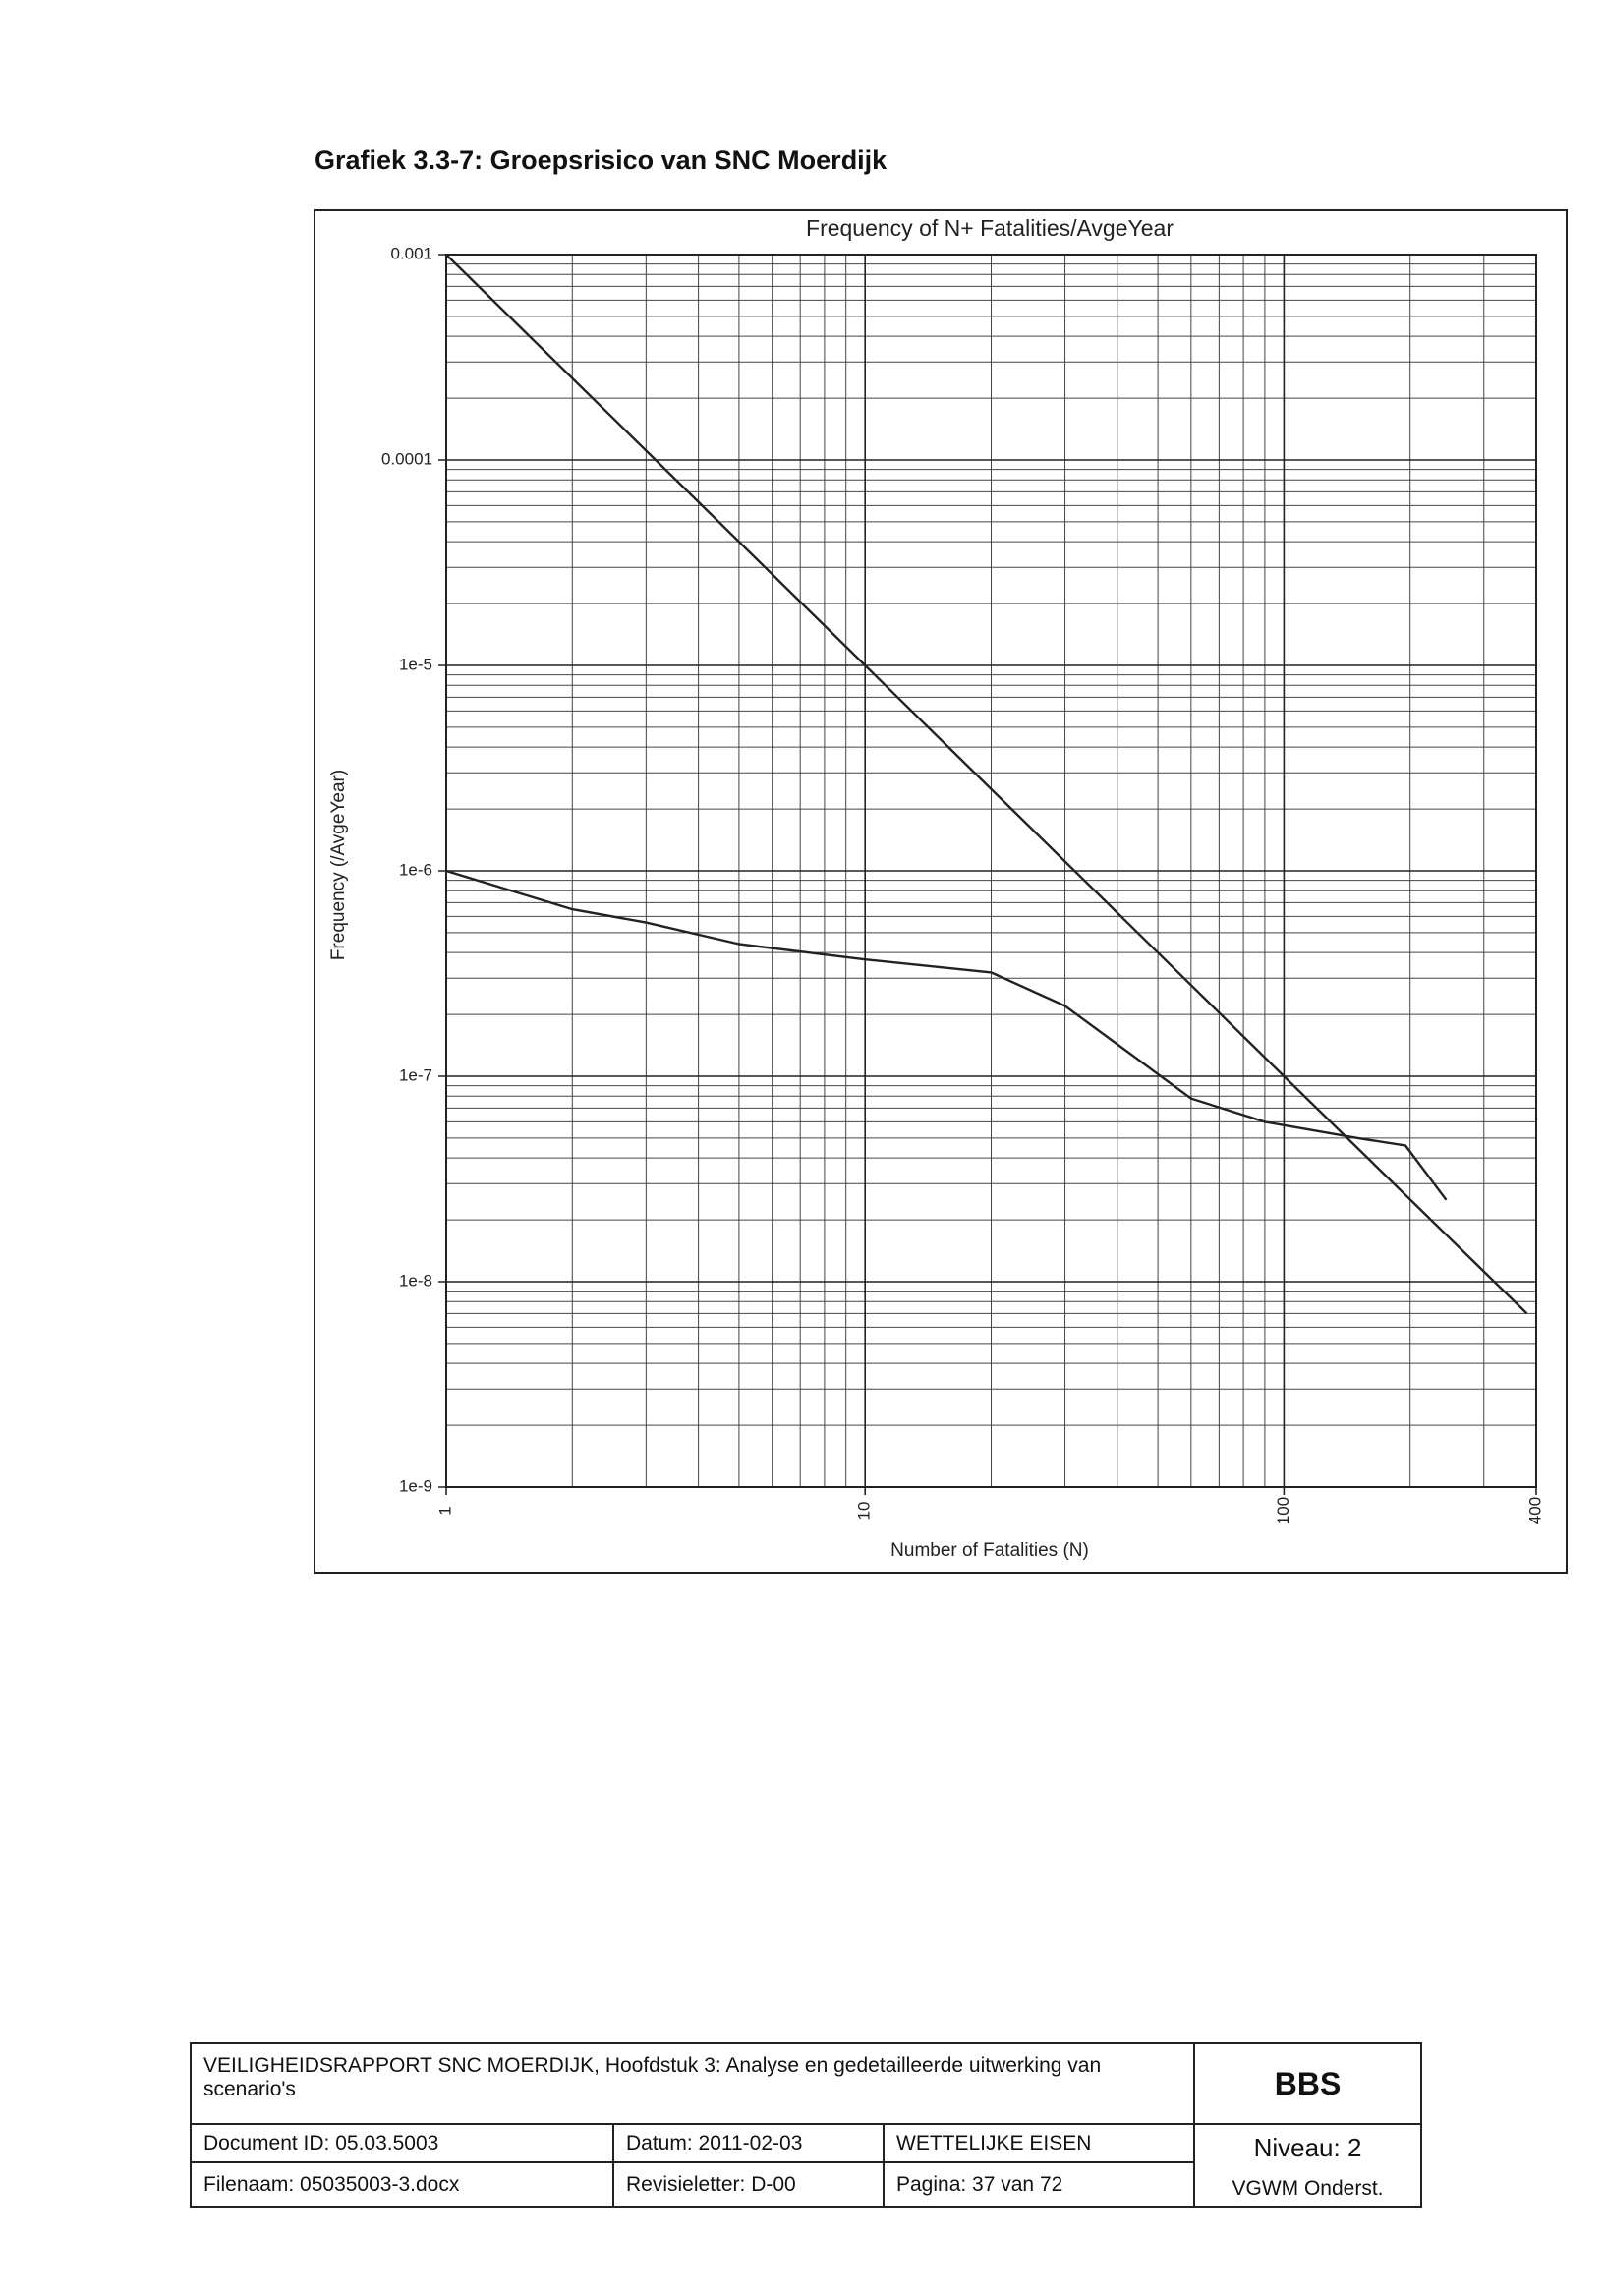 The width and height of the screenshot is (1604, 2296). Describe the element at coordinates (415, 1074) in the screenshot. I see `y-tick-label: 1e-7` at that location.